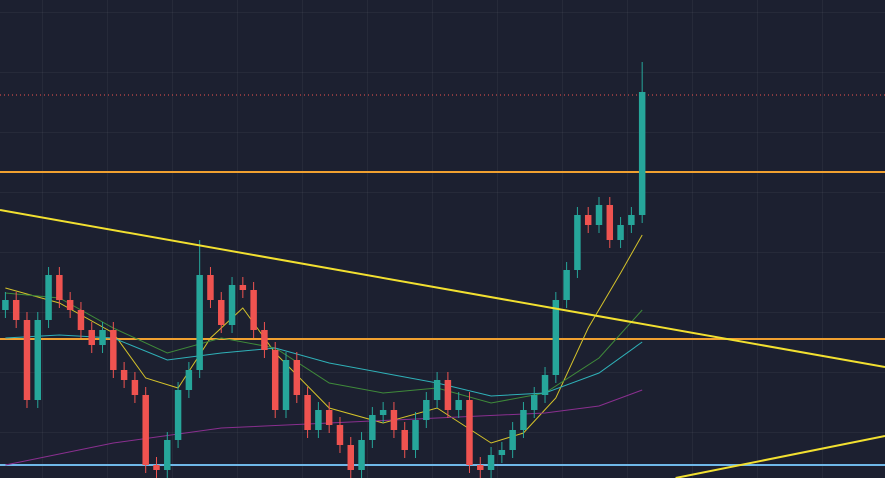  I want to click on moving-average, so click(324, 427).